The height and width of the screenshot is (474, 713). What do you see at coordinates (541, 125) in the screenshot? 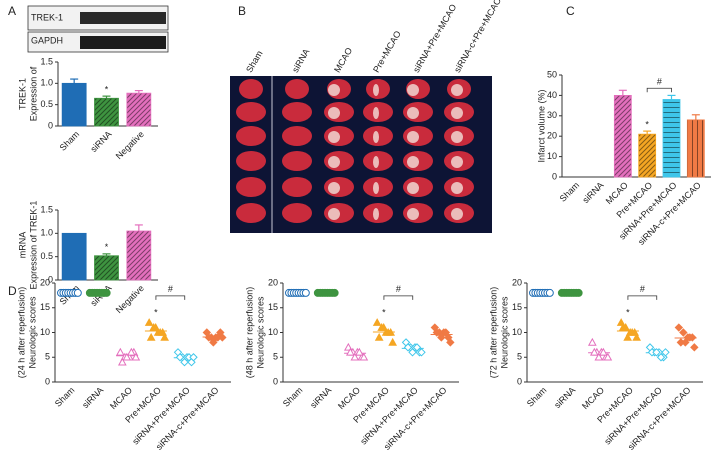
I see `y-axis-label: Infarct volume (%)` at bounding box center [541, 125].